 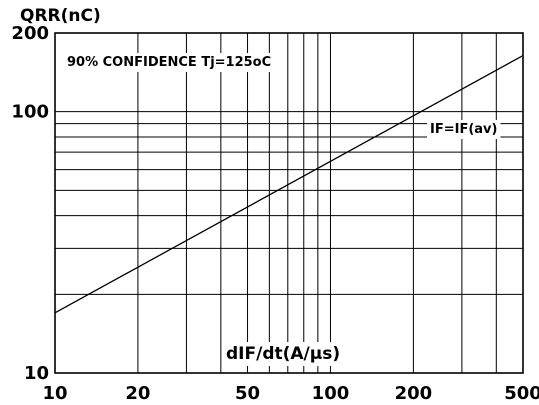 I want to click on series-label: IF=IF(av), so click(x=463, y=129).